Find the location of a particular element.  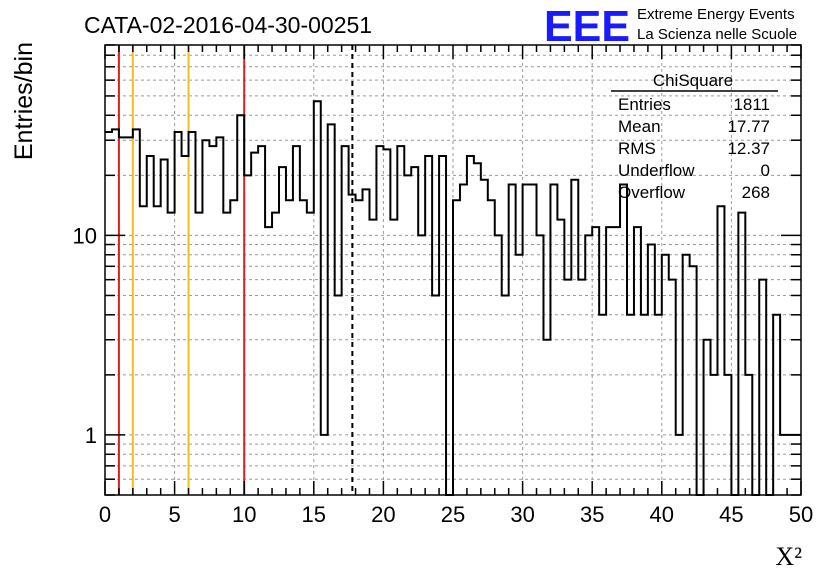

stats-label: RMS is located at coordinates (637, 148).